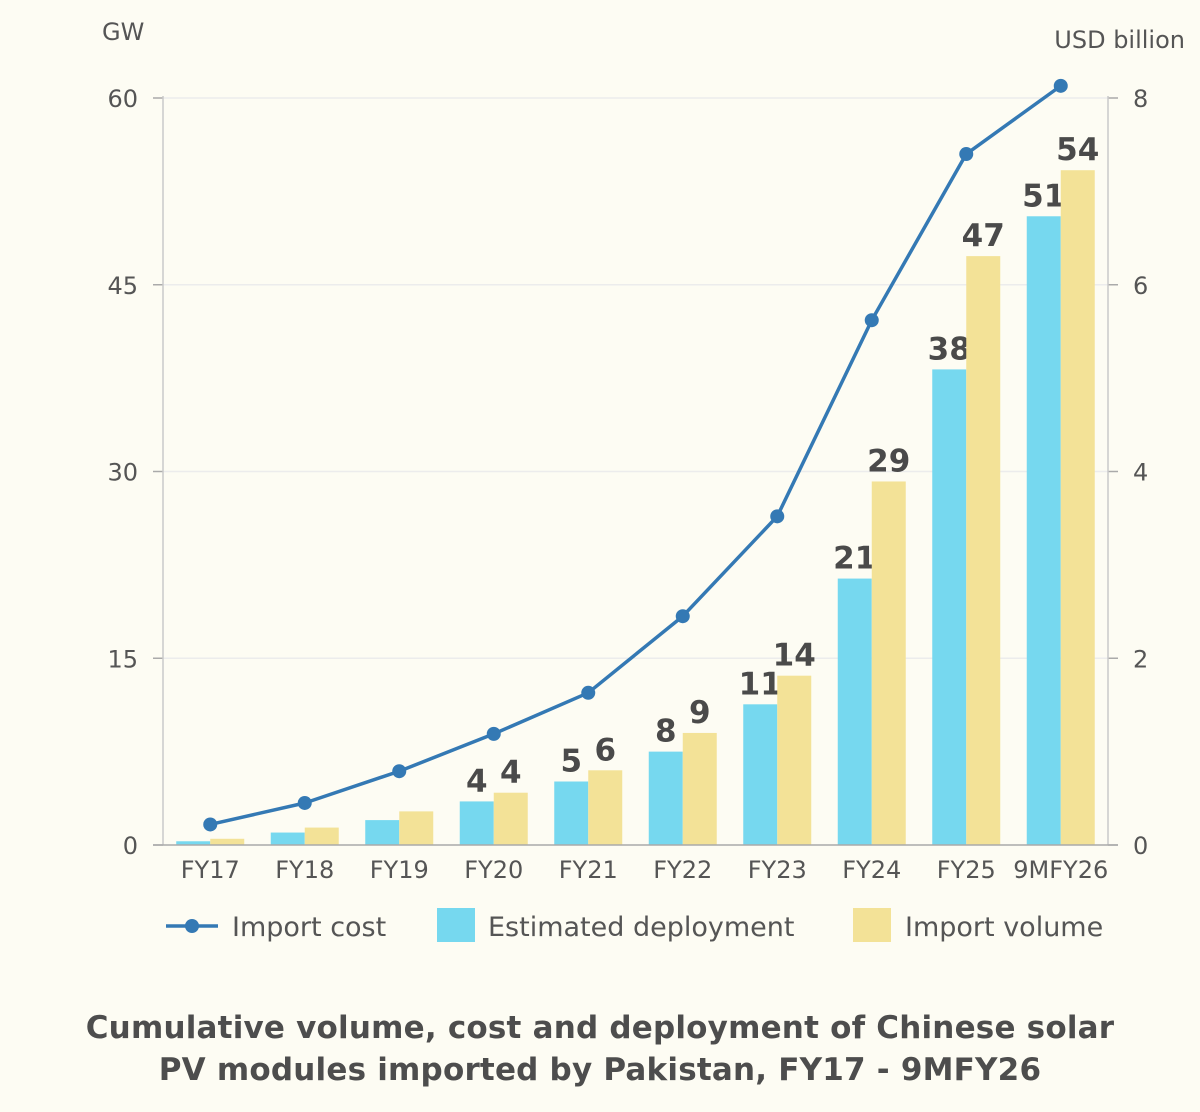 Image resolution: width=1200 pixels, height=1112 pixels. What do you see at coordinates (1077, 150) in the screenshot?
I see `bar-data-label: 54` at bounding box center [1077, 150].